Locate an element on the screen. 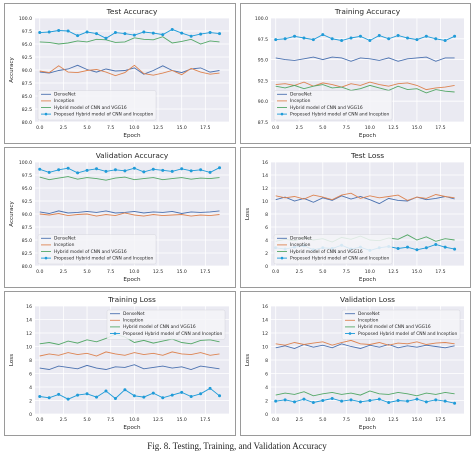 Image resolution: width=474 pixels, height=457 pixels. y-tick-label: 95.0 is located at coordinates (27, 45).